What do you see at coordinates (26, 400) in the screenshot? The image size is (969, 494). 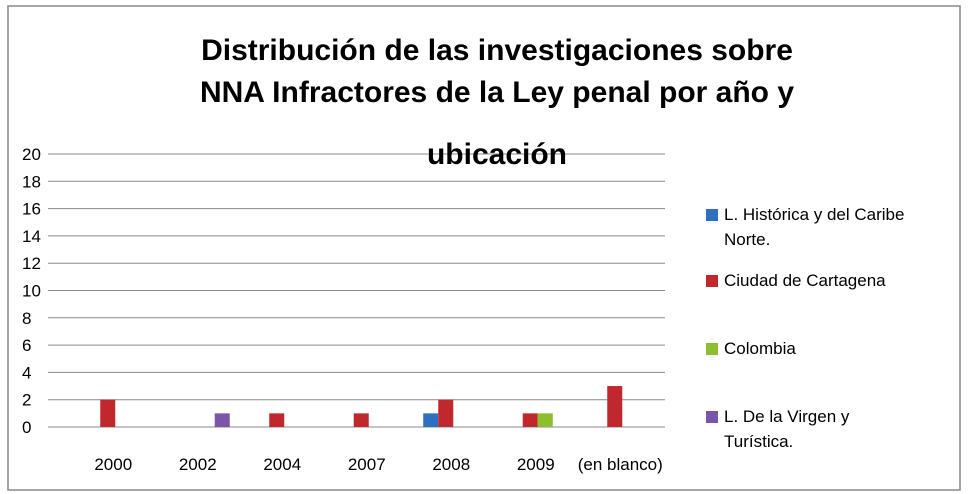 I see `y-tick-label: 2` at bounding box center [26, 400].